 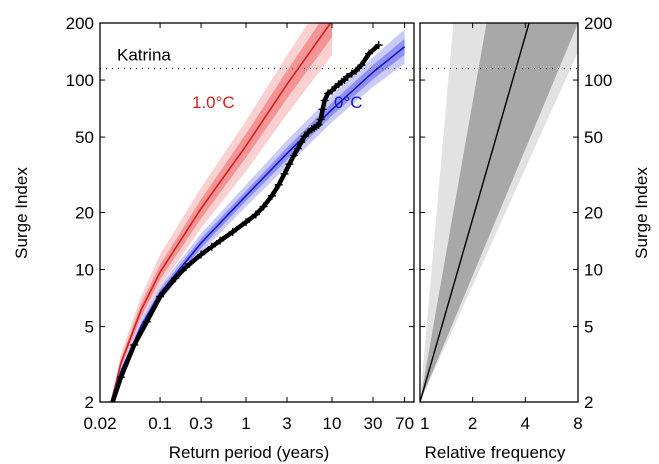 I want to click on relative-lines, so click(x=475, y=212).